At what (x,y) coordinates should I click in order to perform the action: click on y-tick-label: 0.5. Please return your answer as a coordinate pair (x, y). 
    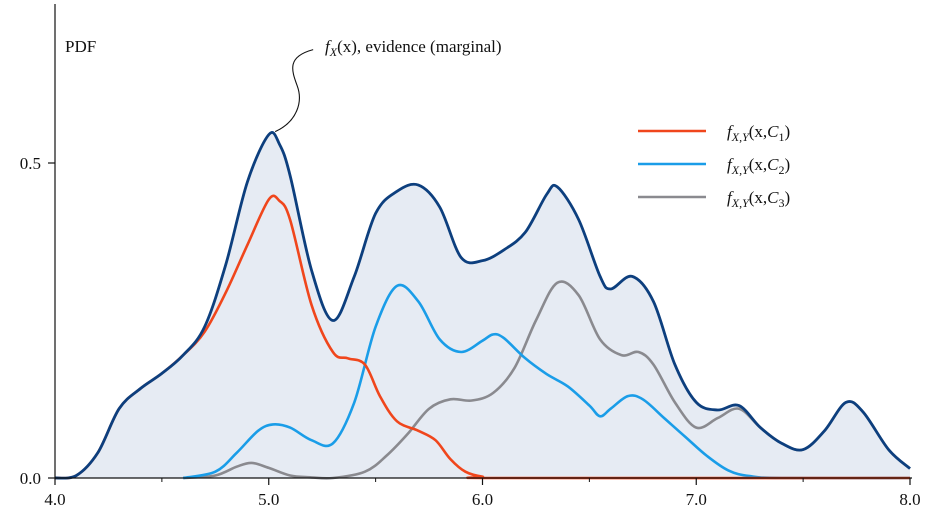
    Looking at the image, I should click on (30, 163).